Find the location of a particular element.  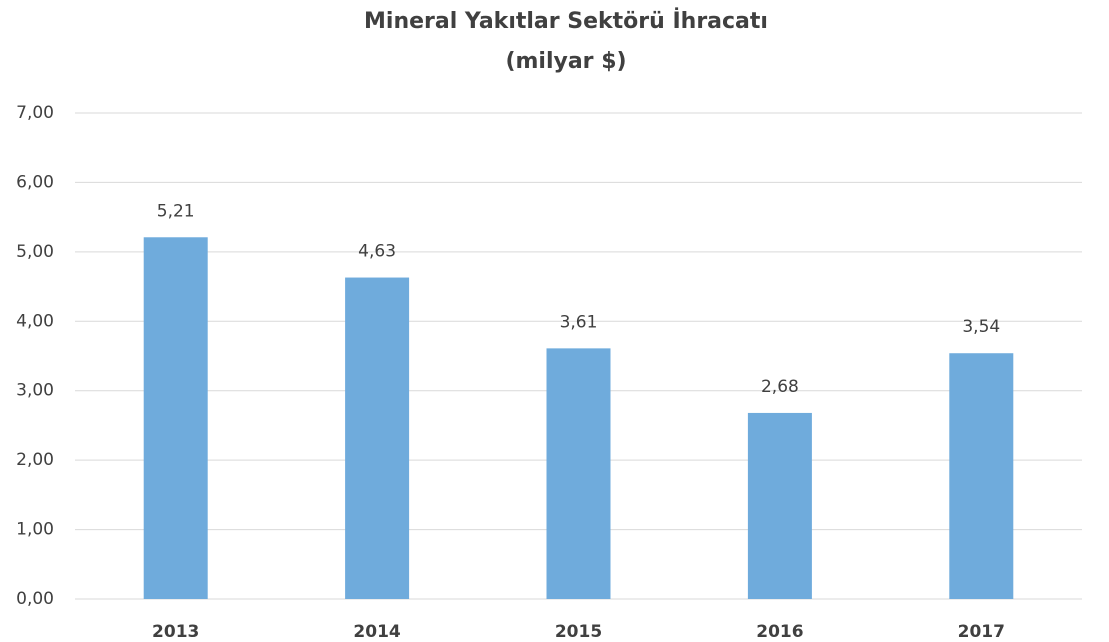

y-tick-label: 0,00 is located at coordinates (35, 599).